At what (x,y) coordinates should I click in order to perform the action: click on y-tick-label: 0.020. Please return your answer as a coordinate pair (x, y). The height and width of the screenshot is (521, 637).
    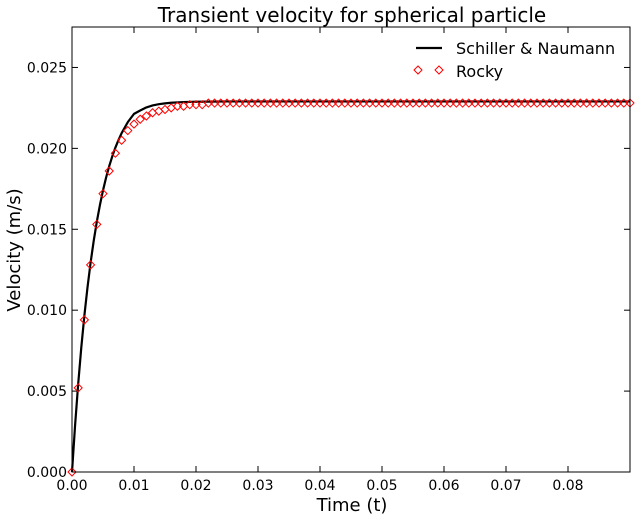
    Looking at the image, I should click on (47, 149).